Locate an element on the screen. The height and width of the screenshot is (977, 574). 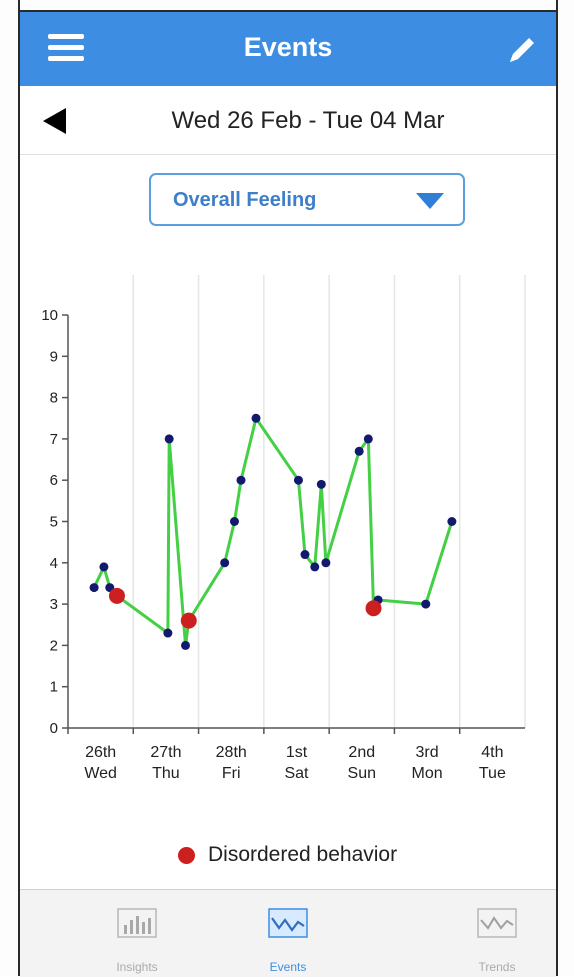
tab-events: Events is located at coordinates (288, 933).